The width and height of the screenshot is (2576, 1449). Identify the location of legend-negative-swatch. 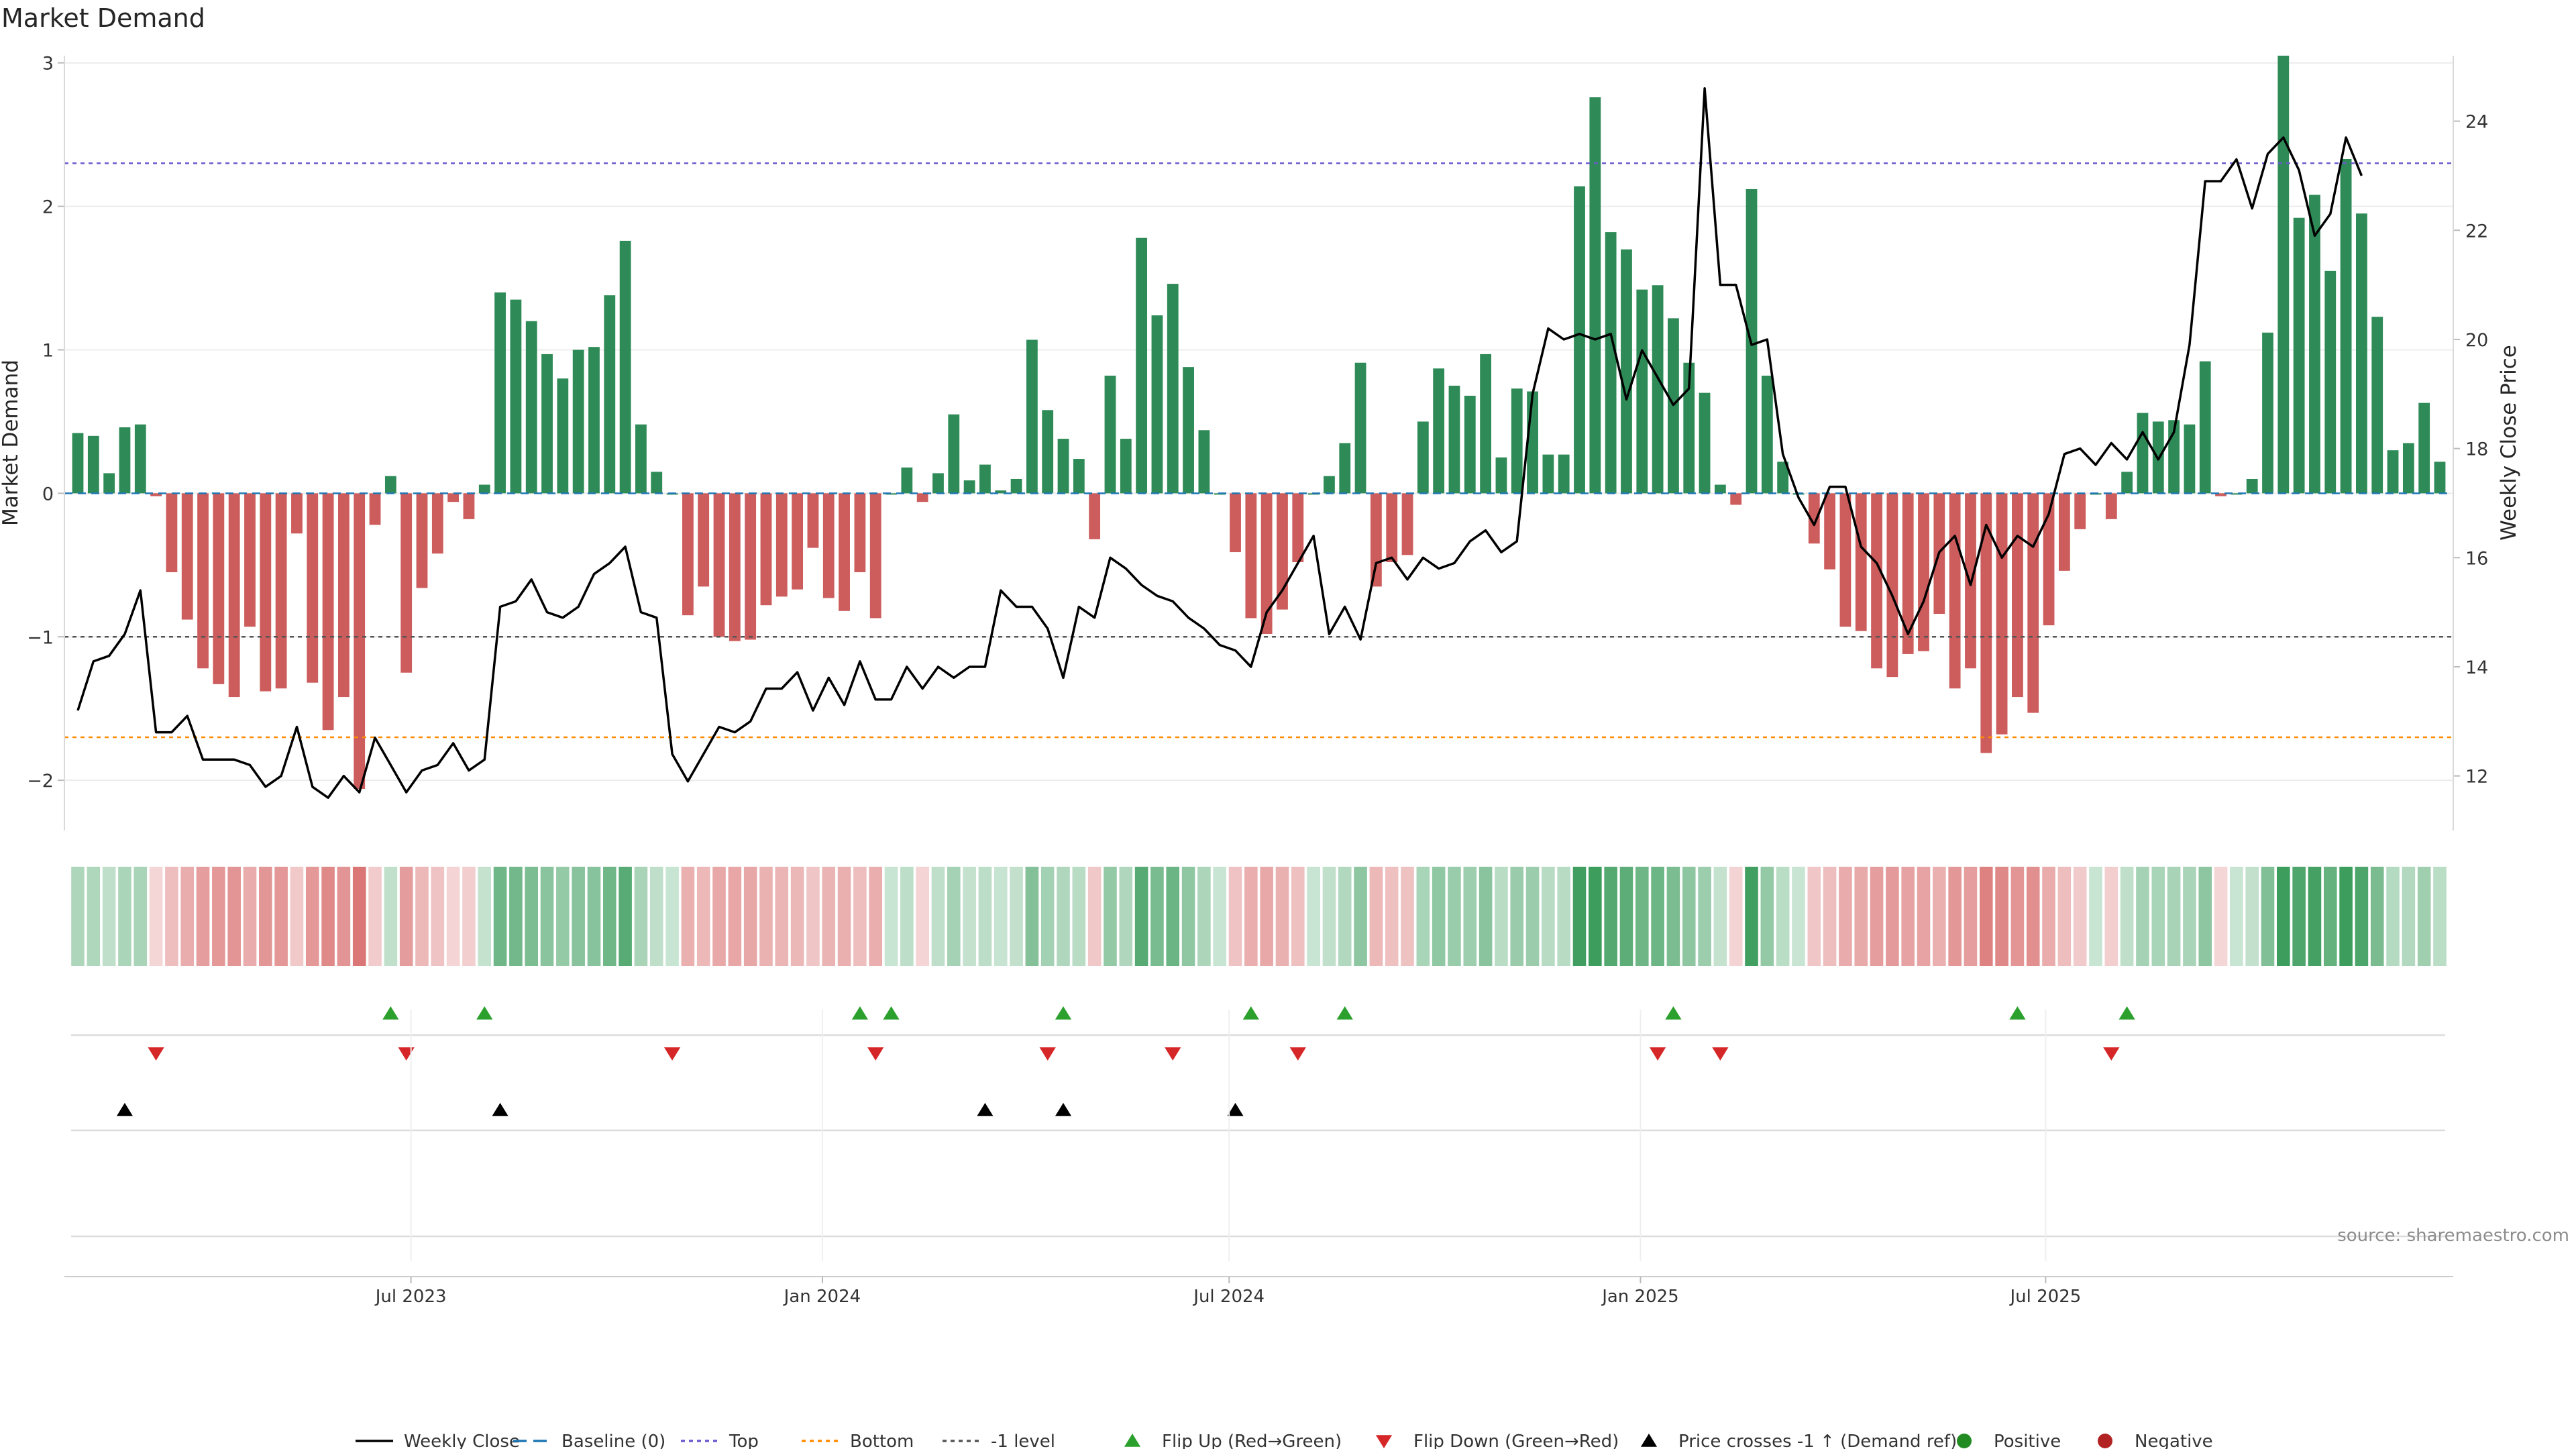
(2105, 1441).